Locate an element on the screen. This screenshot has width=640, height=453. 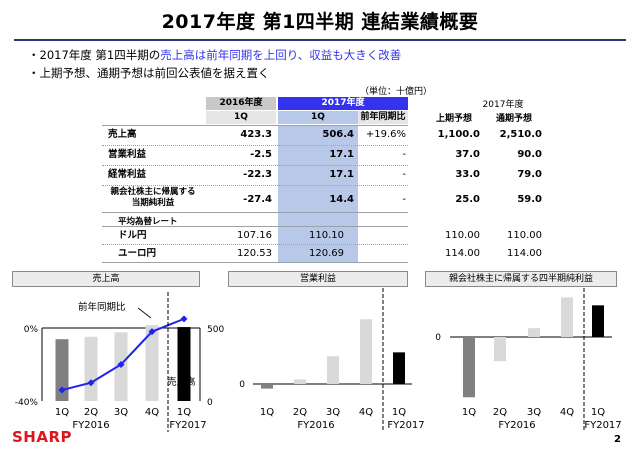
row-label-net-income: 親会社株主に帰属する 当期純利益 is located at coordinates (153, 198).